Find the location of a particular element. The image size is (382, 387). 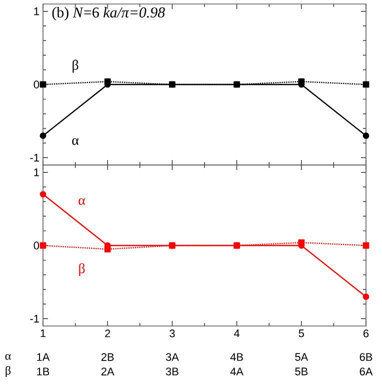

x-tick-label: 1 is located at coordinates (43, 334).